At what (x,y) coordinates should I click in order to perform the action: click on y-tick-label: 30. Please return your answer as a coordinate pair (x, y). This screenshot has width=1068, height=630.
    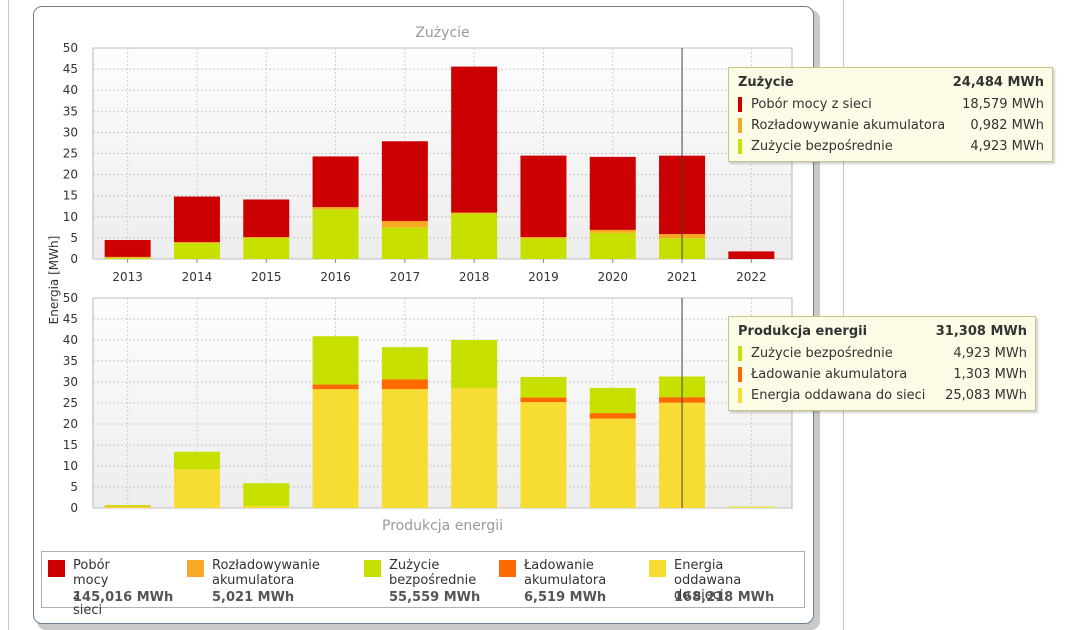
    Looking at the image, I should click on (70, 382).